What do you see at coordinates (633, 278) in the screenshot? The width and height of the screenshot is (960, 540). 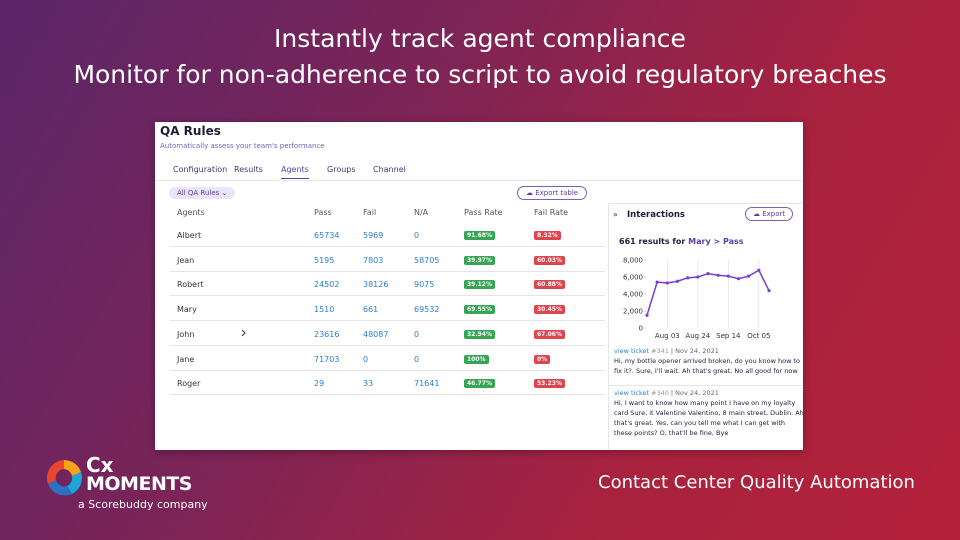 I see `y-tick-label: 6,000` at bounding box center [633, 278].